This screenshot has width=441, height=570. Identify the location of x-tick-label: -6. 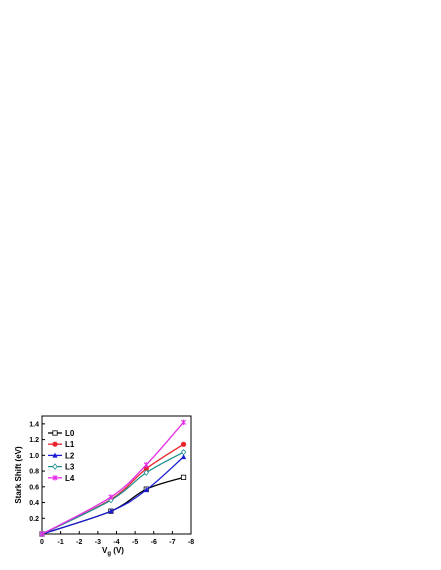
(154, 542).